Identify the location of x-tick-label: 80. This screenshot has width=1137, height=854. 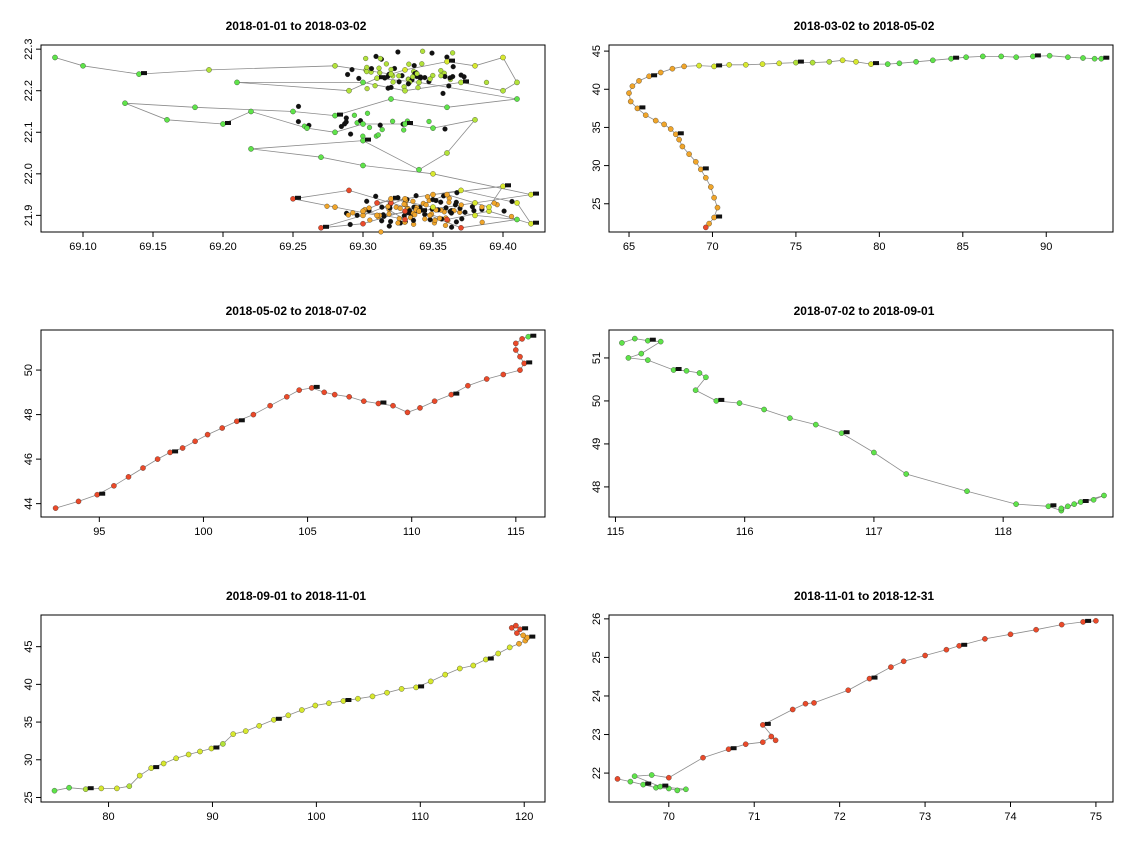
(879, 247).